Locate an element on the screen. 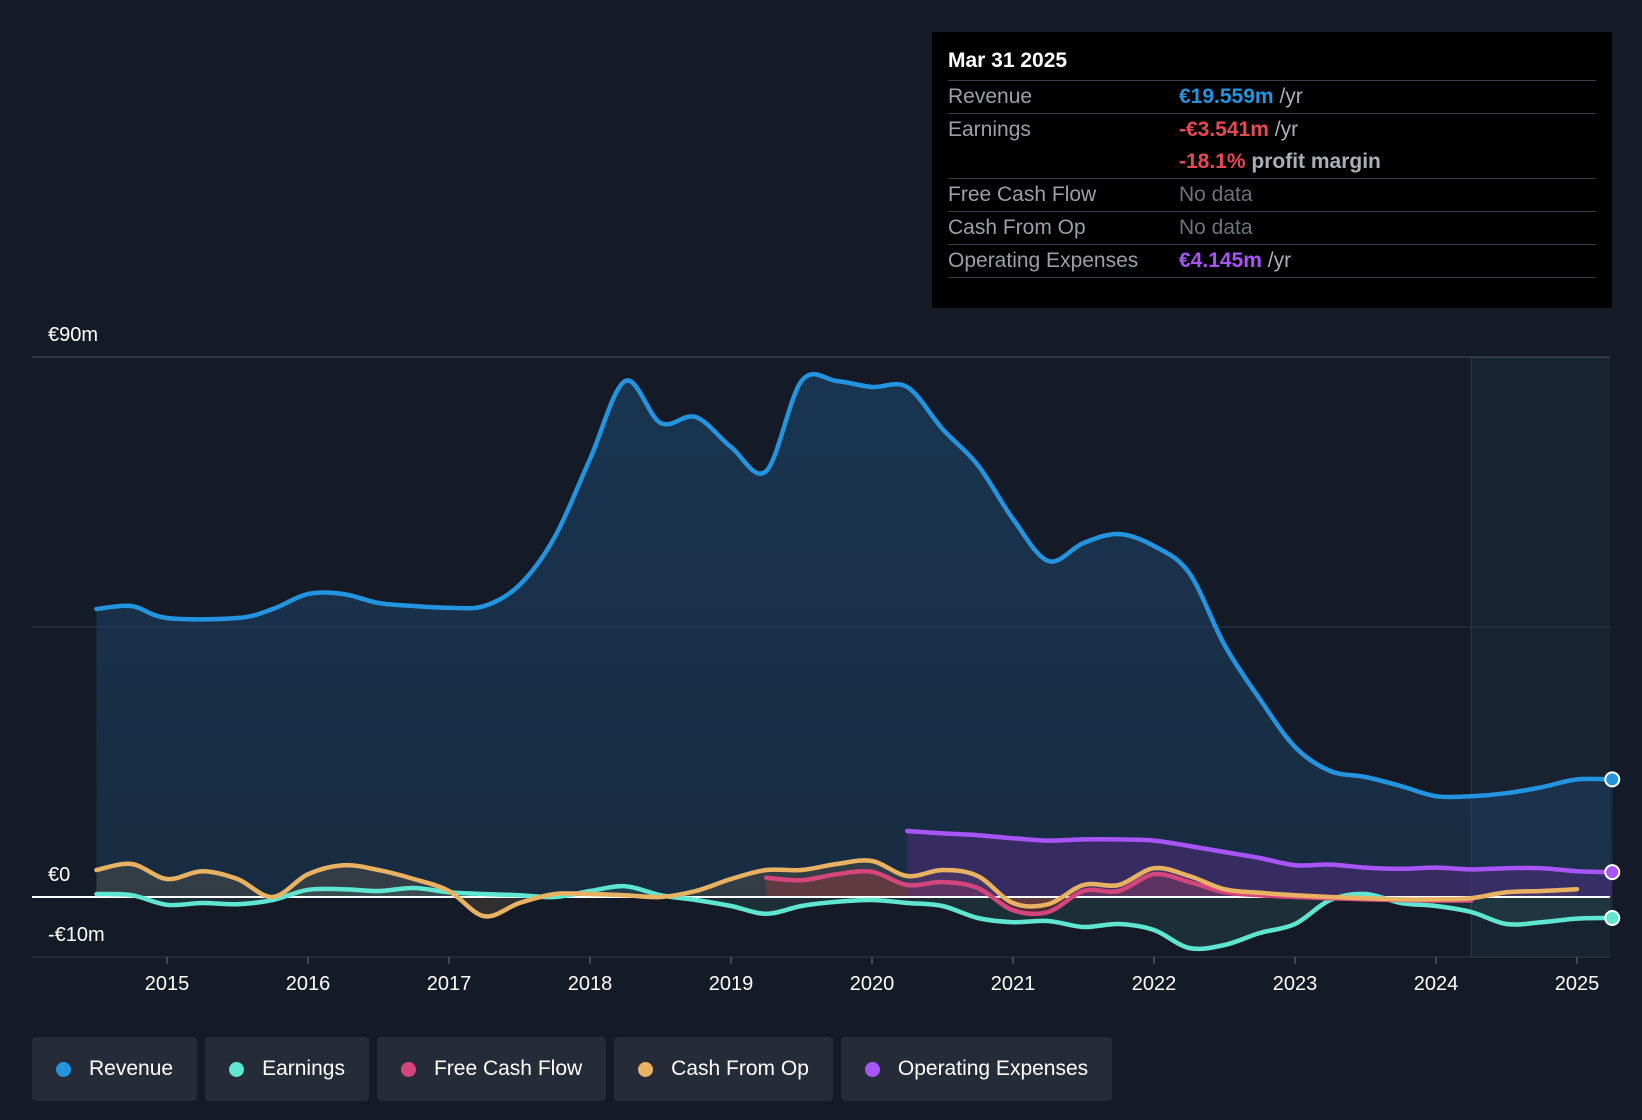  legend-label: Cash From Op is located at coordinates (740, 1068).